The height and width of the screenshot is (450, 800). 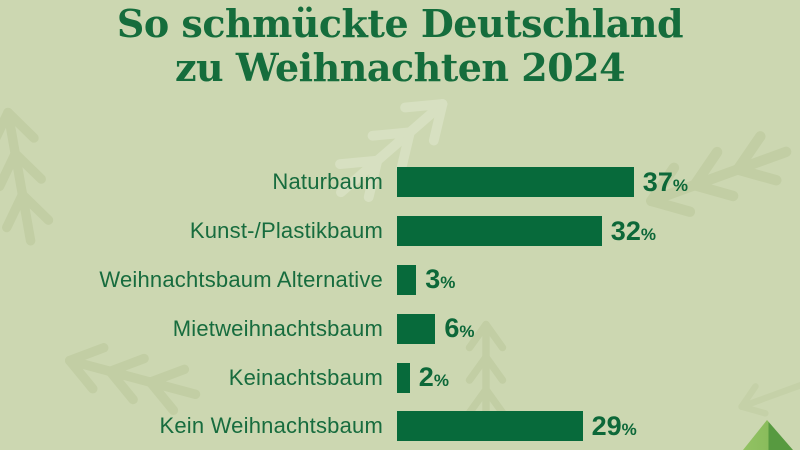 I want to click on chart-row: Mietweihnachtsbaum 6%, so click(x=400, y=328).